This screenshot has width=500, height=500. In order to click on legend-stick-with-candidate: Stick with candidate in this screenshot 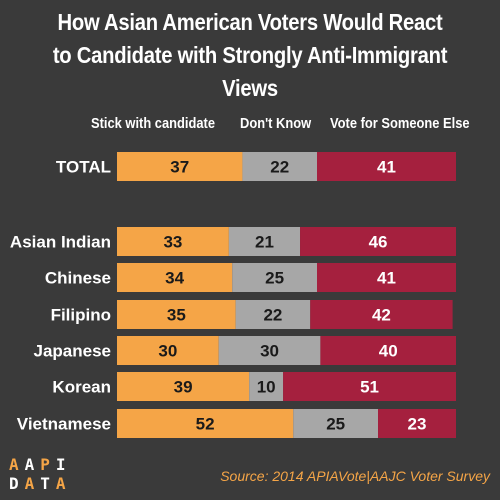, I will do `click(153, 123)`.